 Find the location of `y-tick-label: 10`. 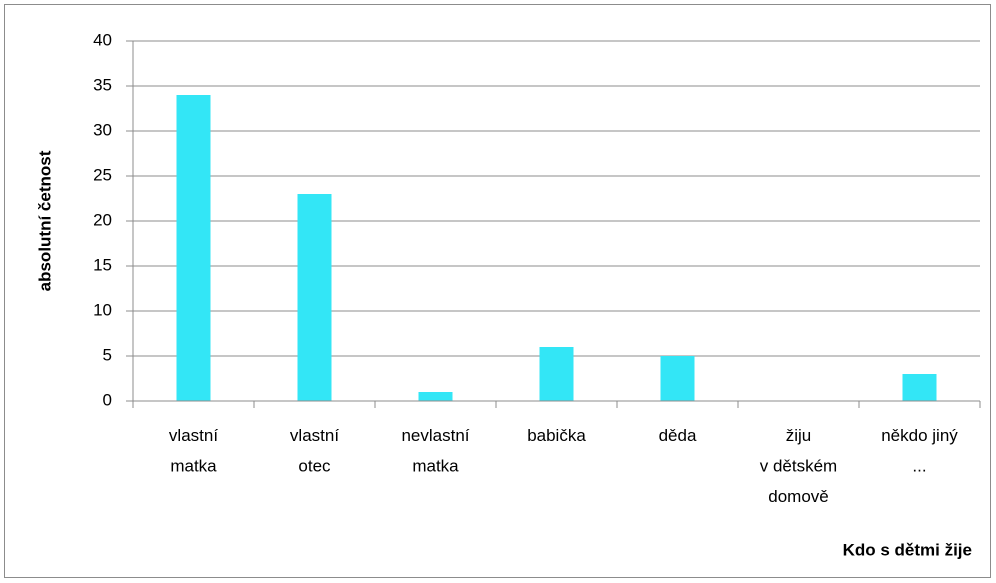

y-tick-label: 10 is located at coordinates (102, 309).